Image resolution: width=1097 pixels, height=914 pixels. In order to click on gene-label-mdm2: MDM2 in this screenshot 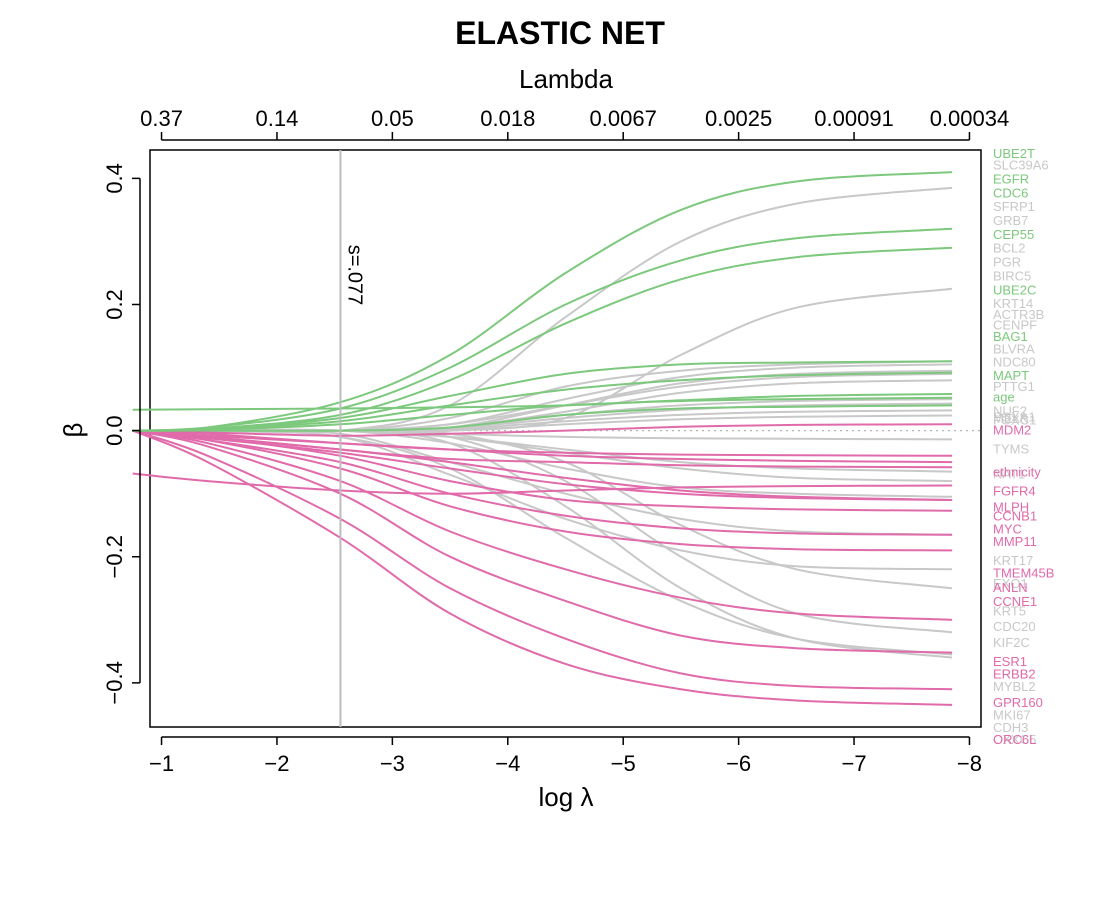, I will do `click(1012, 429)`.